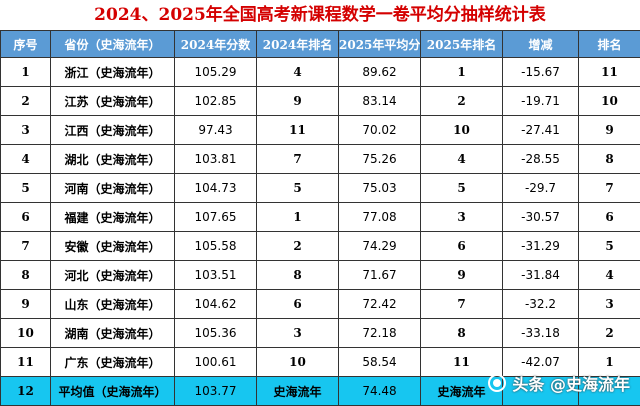 The image size is (640, 406). Describe the element at coordinates (113, 159) in the screenshot. I see `table-cell: 湖北（史海流年）` at that location.